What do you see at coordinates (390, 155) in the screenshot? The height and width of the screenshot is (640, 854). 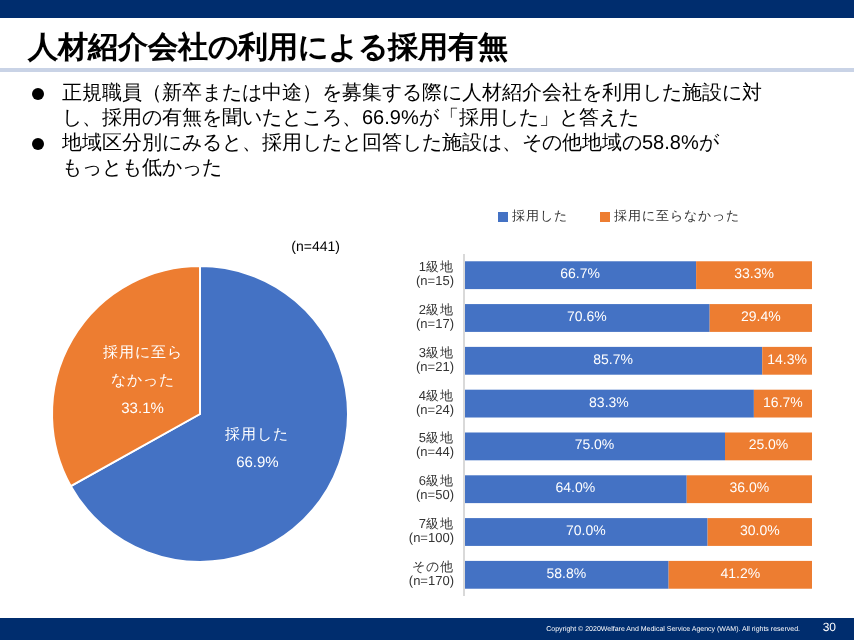 I see `text: 地域区分別にみると、採用したと回答した施設は、その他地域の58.8%がもっとも低かった` at bounding box center [390, 155].